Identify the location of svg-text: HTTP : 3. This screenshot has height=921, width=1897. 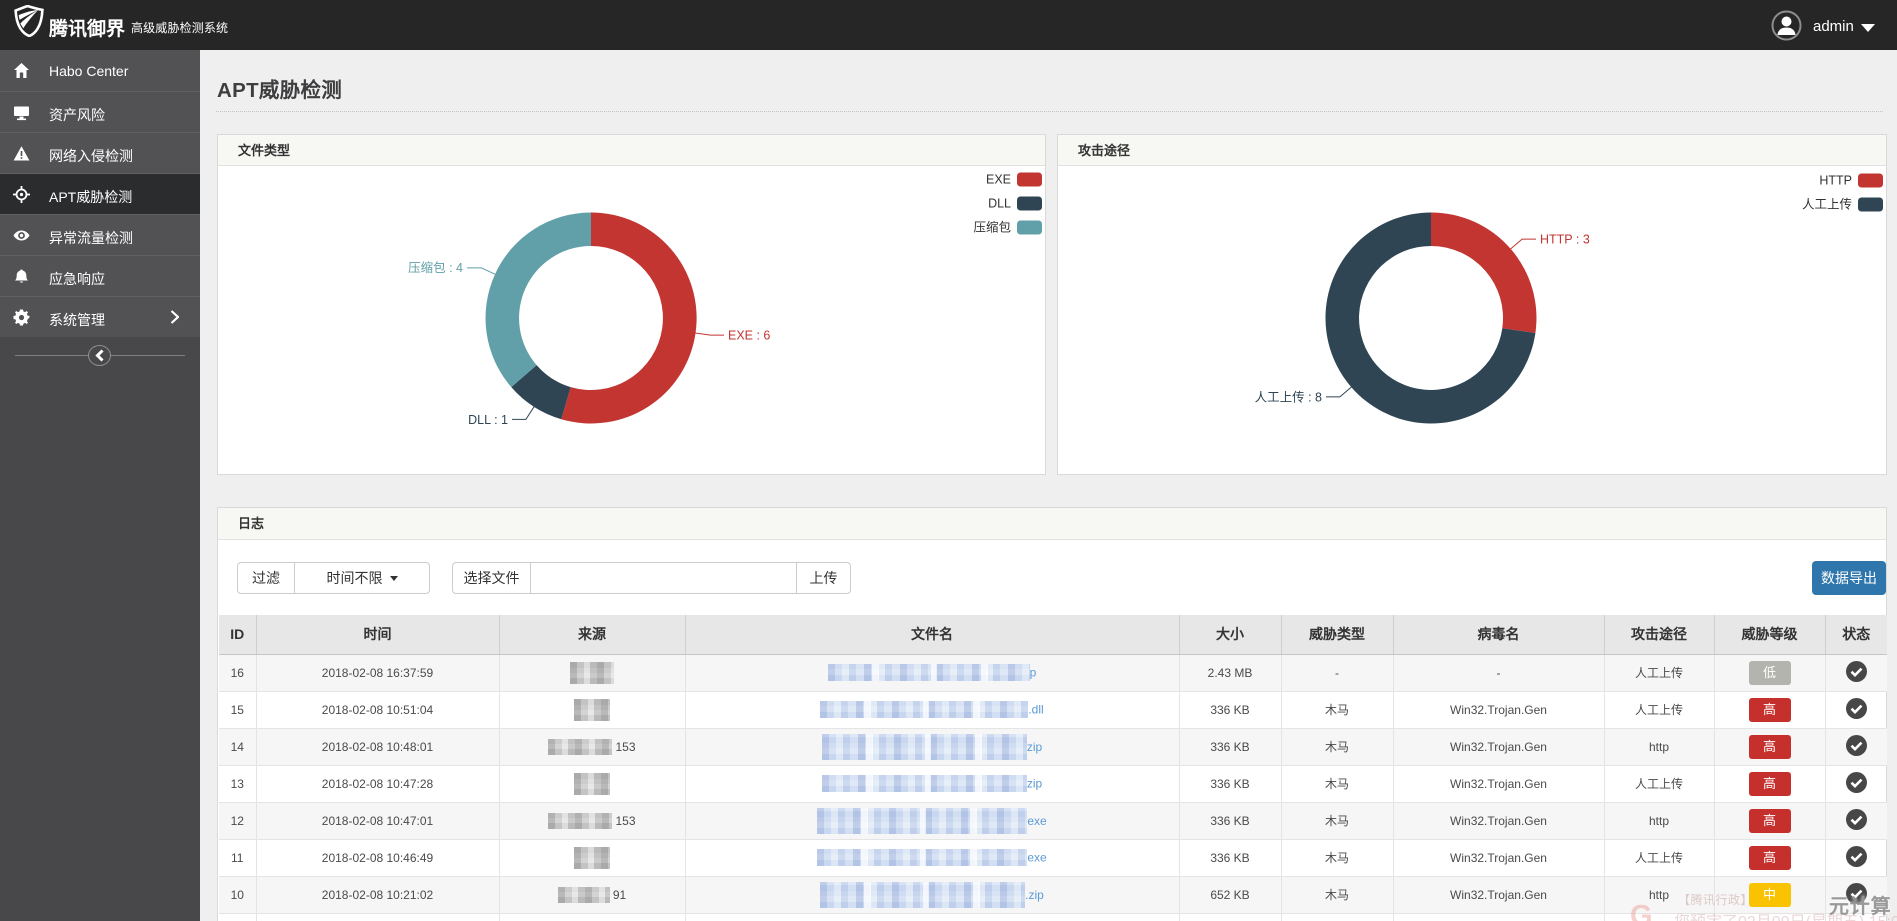
(1565, 240).